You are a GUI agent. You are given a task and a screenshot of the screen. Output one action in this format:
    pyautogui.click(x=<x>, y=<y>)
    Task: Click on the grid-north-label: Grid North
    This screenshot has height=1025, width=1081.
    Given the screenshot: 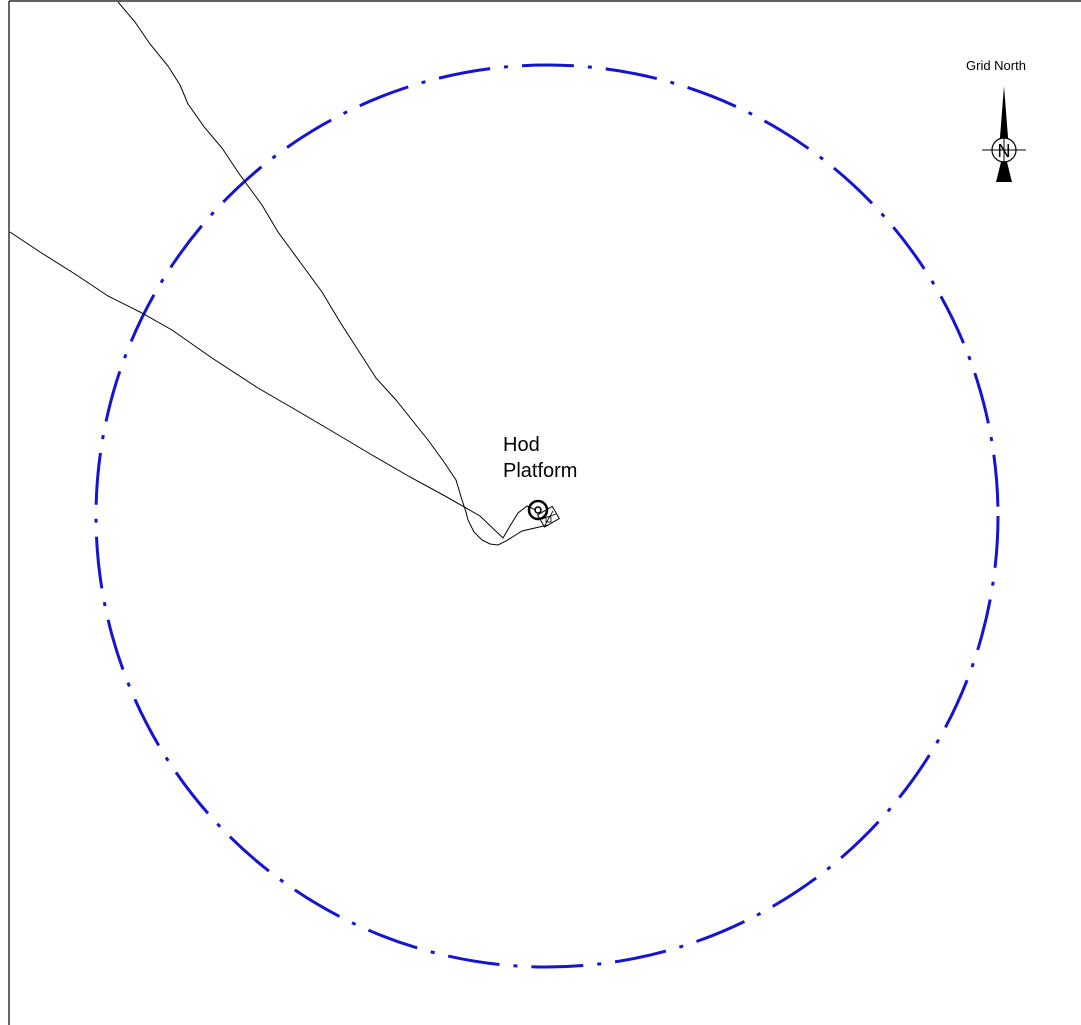 What is the action you would take?
    pyautogui.click(x=996, y=65)
    